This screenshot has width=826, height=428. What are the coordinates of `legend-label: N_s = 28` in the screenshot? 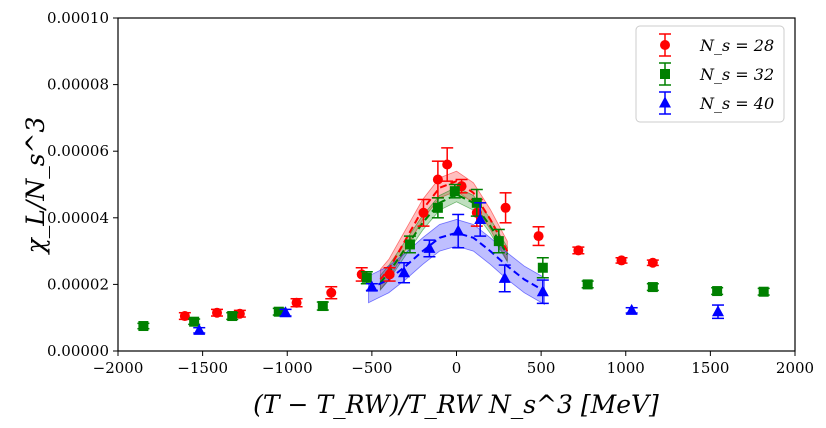 It's located at (736, 45).